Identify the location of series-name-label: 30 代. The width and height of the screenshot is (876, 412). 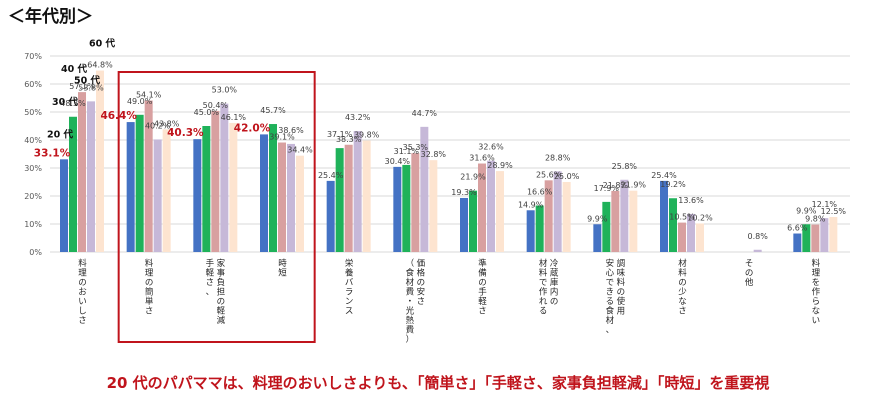
(65, 102).